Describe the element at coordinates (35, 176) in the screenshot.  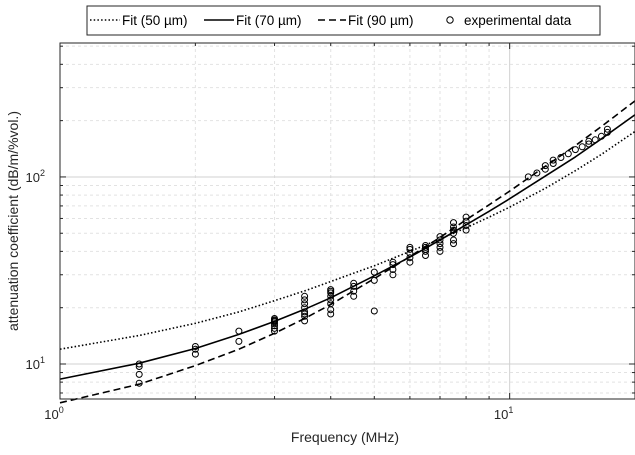
I see `y-tick-label: 10²` at that location.